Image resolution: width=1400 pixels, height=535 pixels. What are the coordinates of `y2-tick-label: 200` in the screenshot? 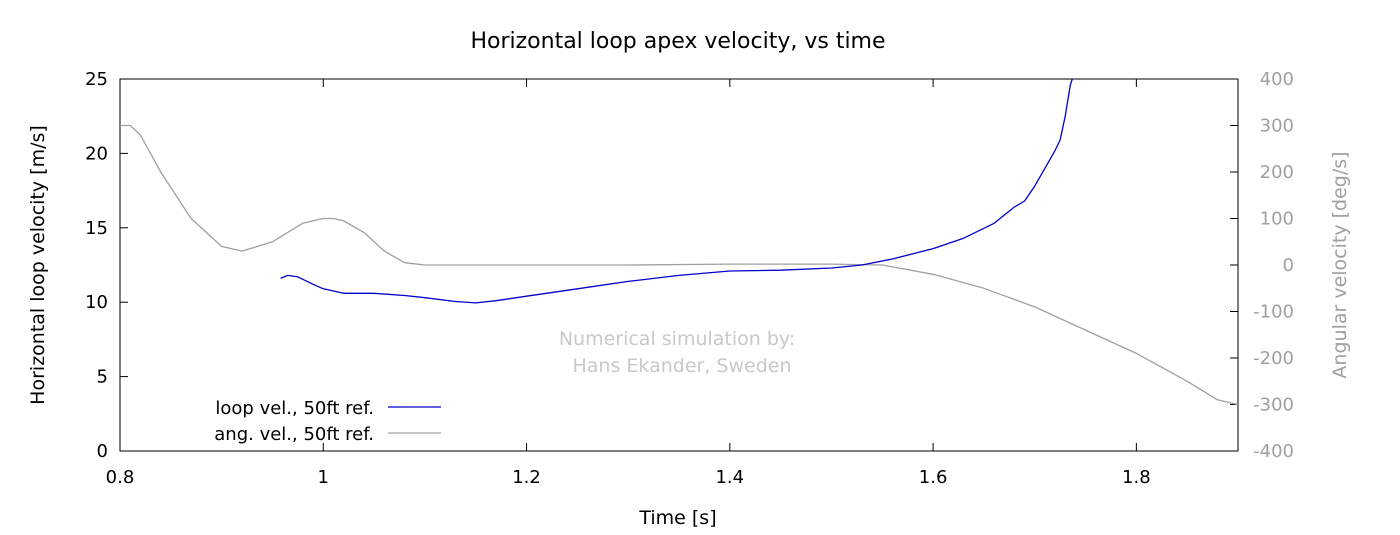 It's located at (1277, 172).